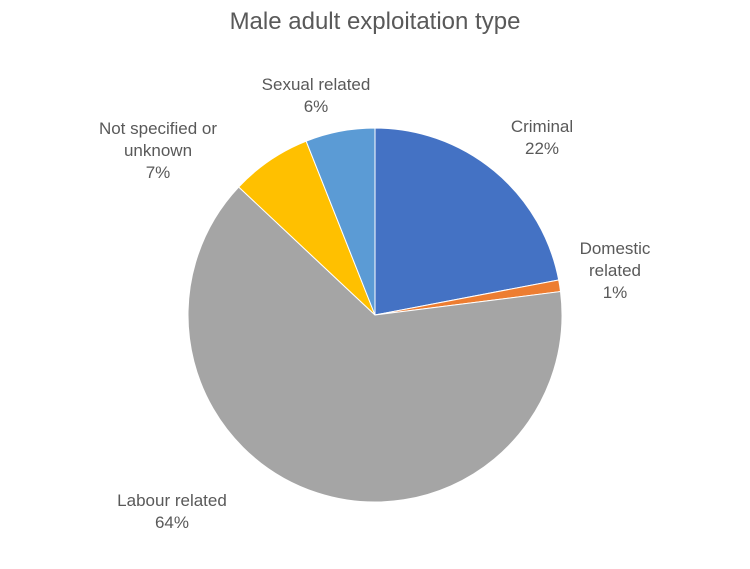 This screenshot has height=569, width=750. Describe the element at coordinates (467, 221) in the screenshot. I see `pie-slice-criminal` at that location.